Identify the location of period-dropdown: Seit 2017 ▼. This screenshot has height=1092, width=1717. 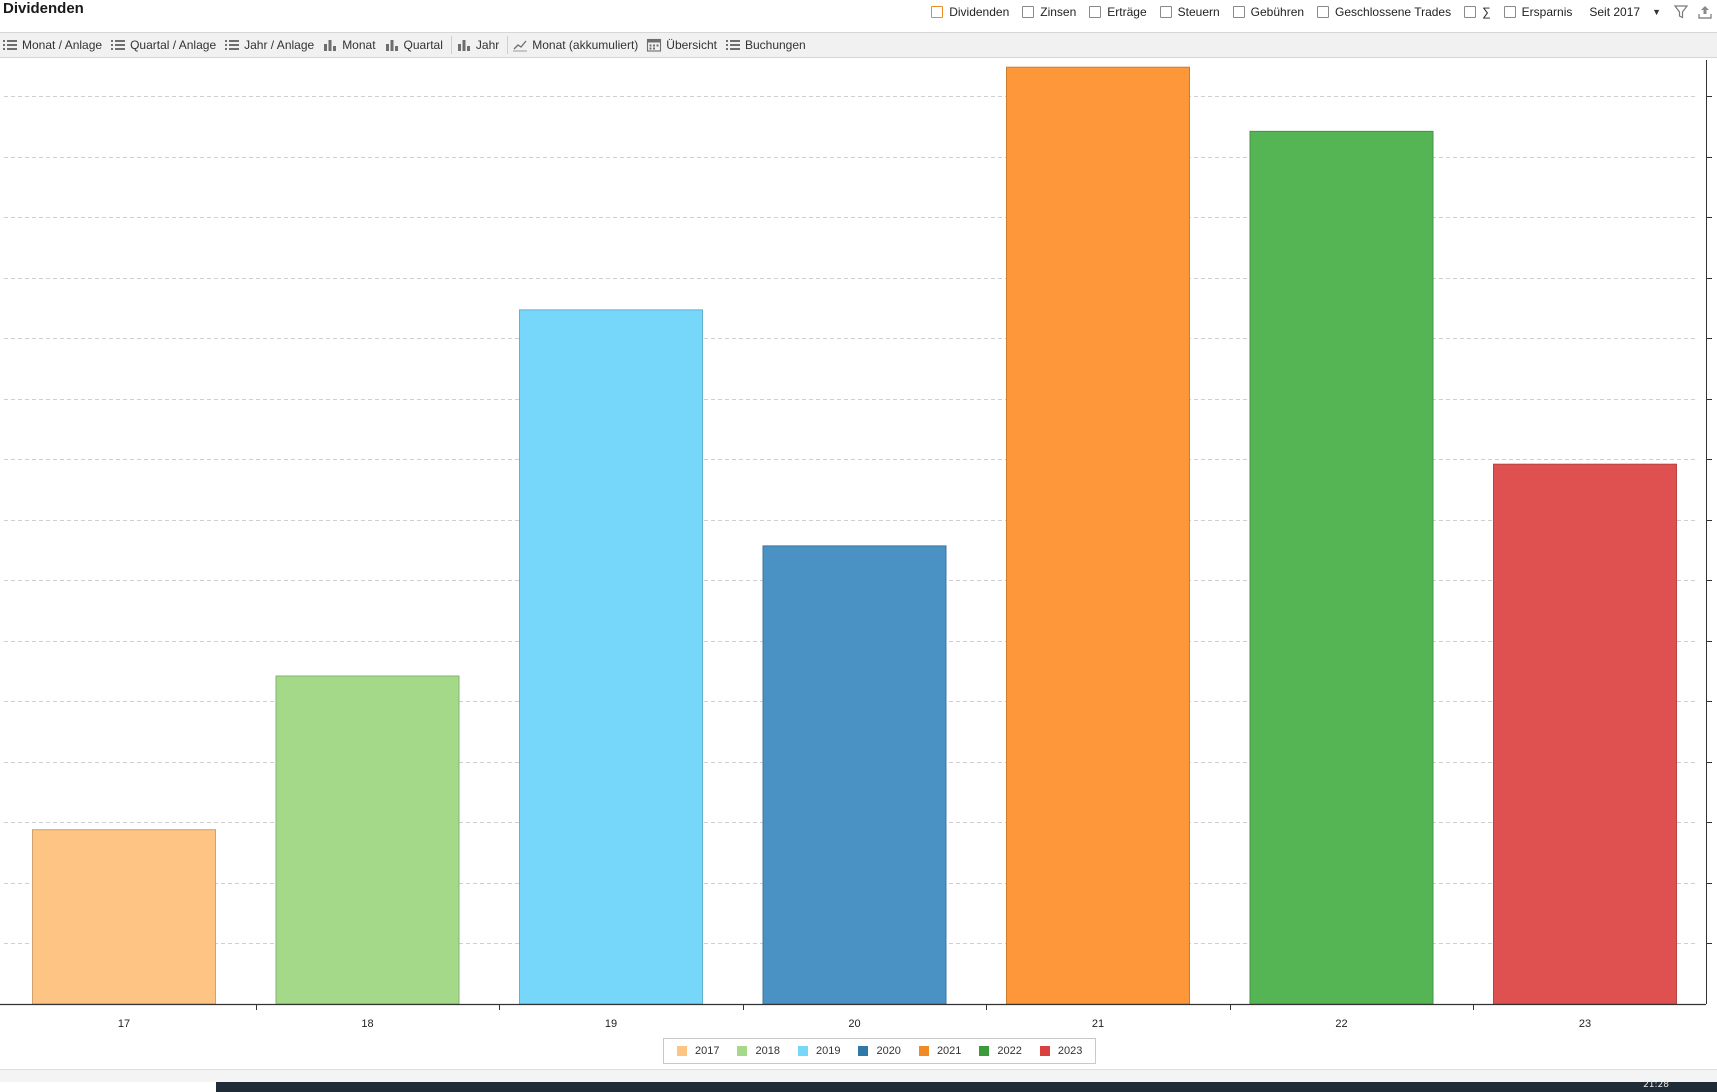
(1625, 12).